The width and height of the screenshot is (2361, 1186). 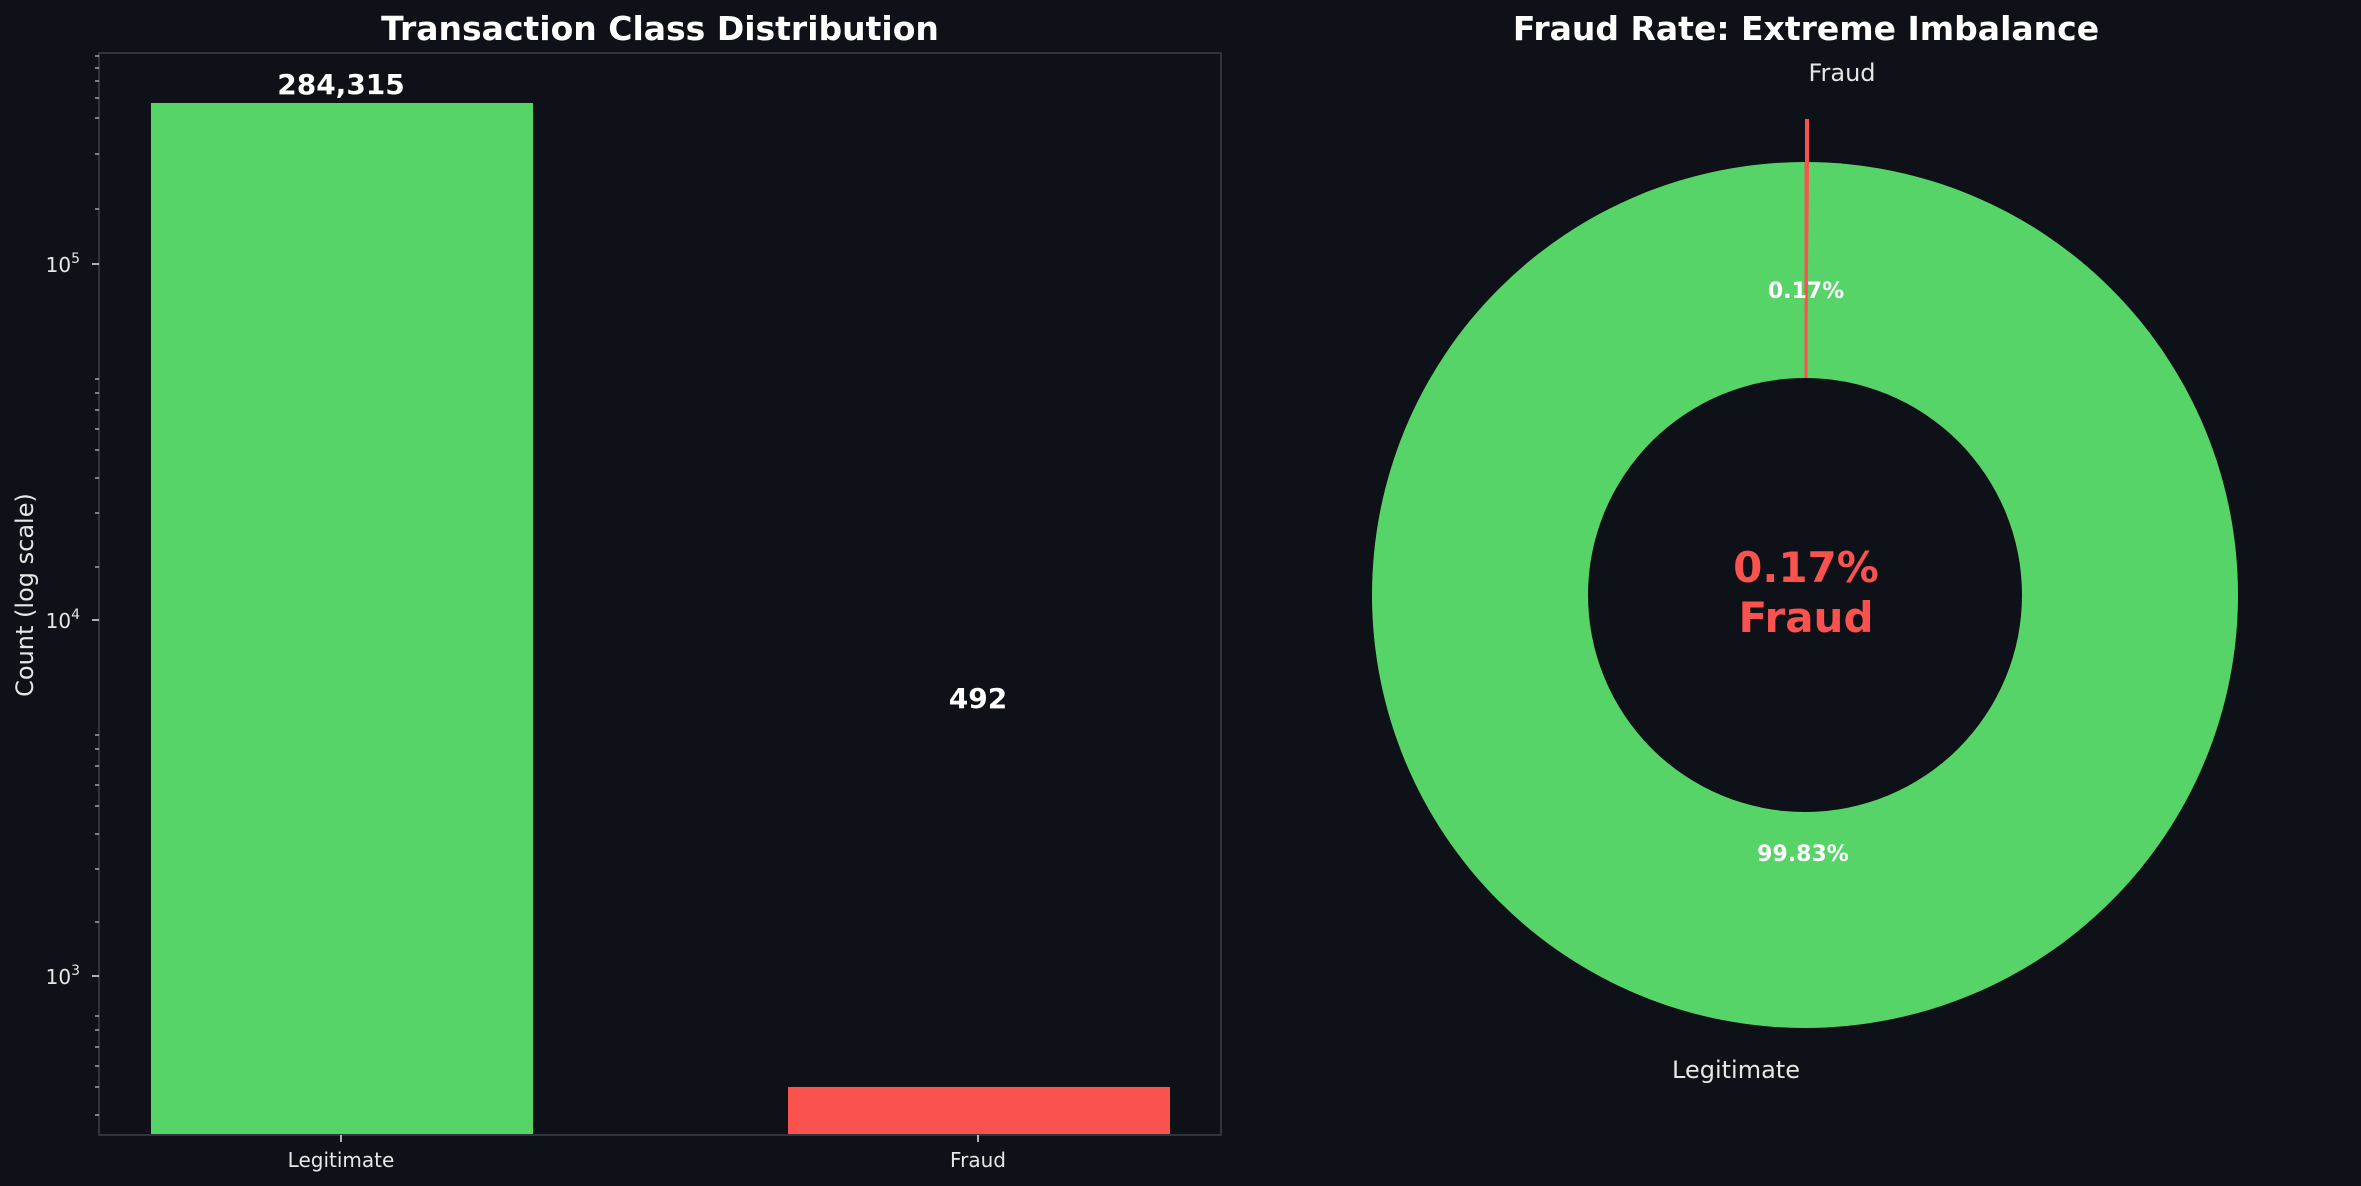 What do you see at coordinates (1803, 854) in the screenshot?
I see `slice-pct-legitimate: 99.83%` at bounding box center [1803, 854].